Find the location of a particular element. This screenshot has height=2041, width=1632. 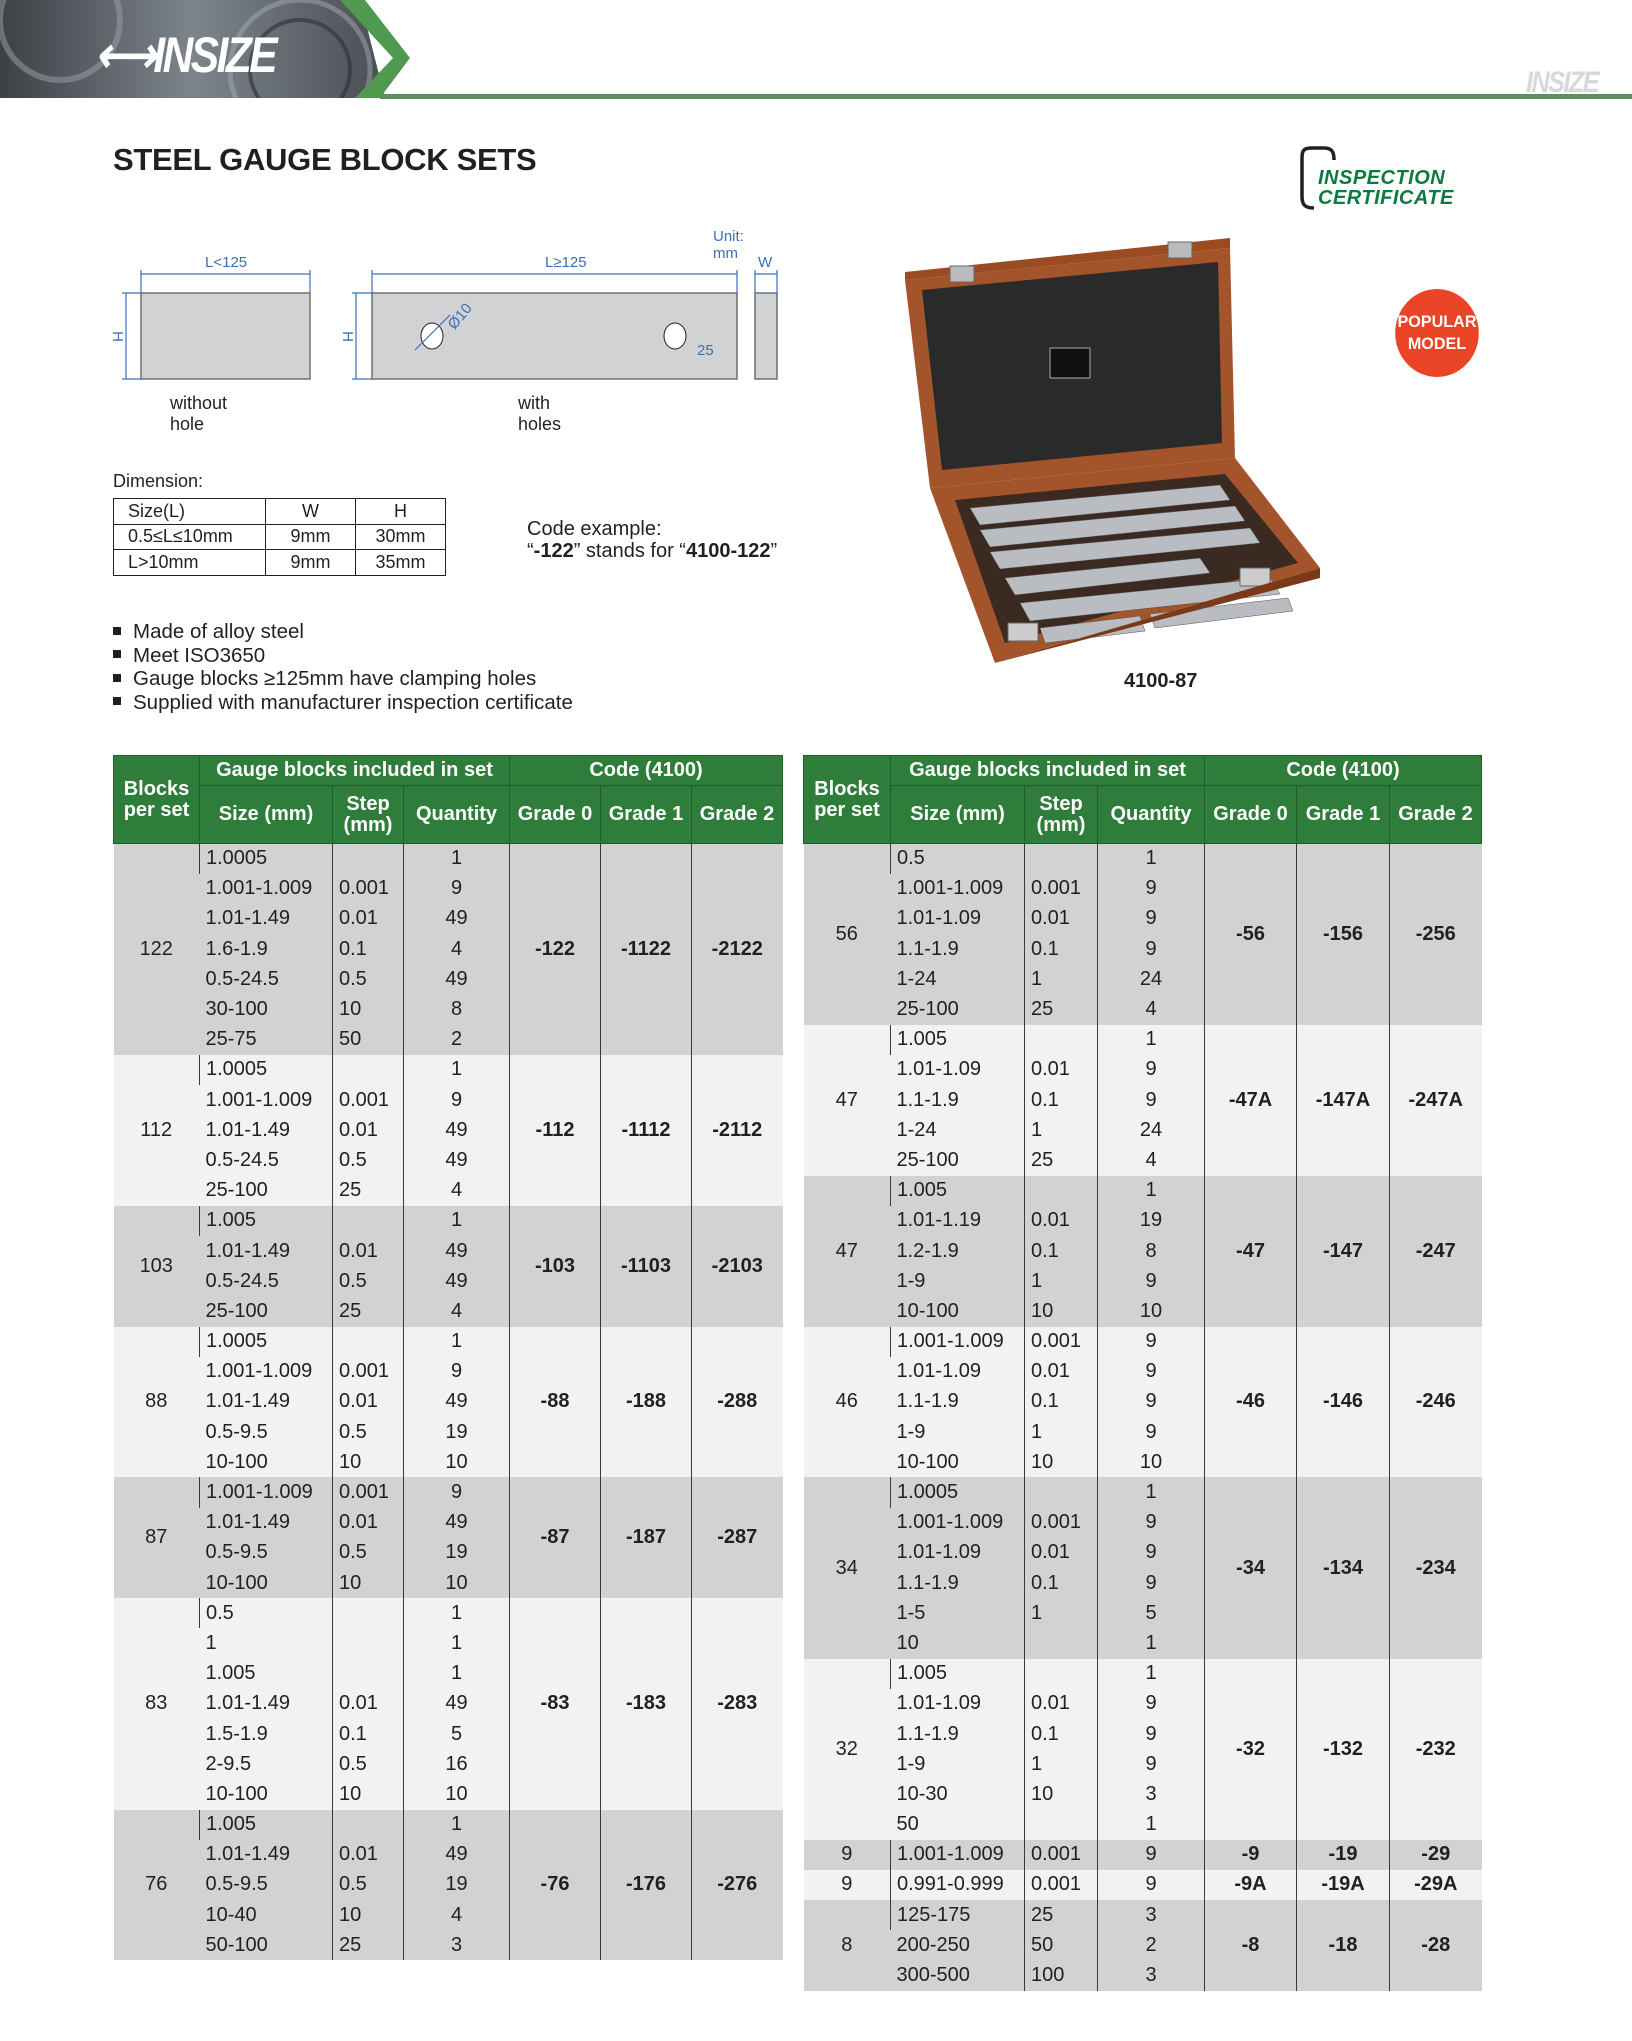

code-grade1: -18 is located at coordinates (1343, 1945).